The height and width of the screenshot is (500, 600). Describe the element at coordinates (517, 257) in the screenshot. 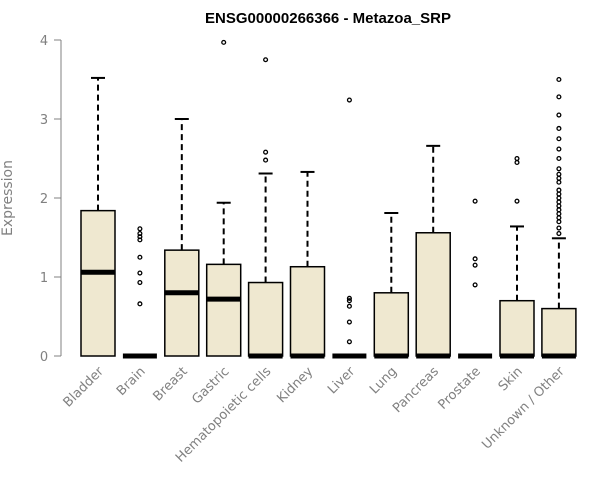

I see `box-skin` at that location.